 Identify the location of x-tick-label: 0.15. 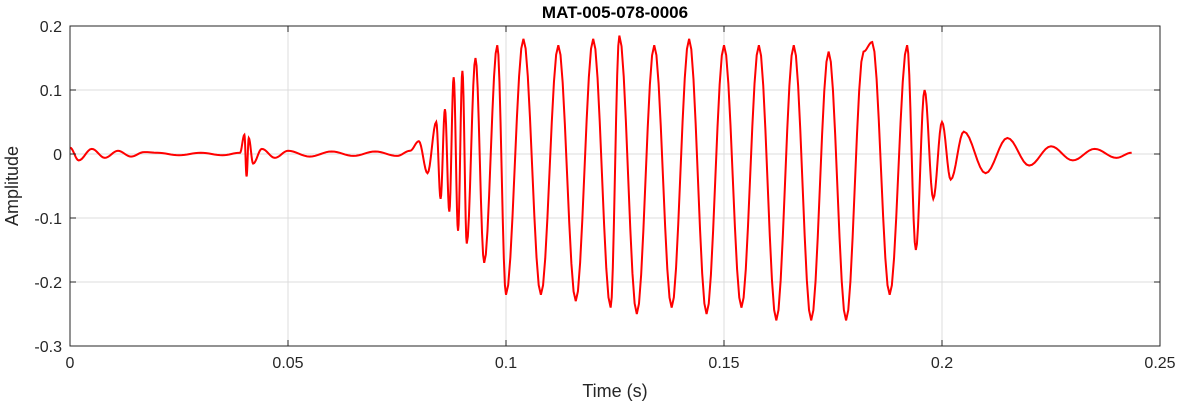
(723, 363).